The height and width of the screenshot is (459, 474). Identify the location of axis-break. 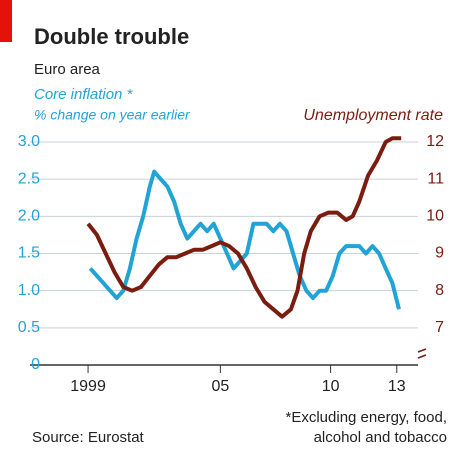
(422, 353).